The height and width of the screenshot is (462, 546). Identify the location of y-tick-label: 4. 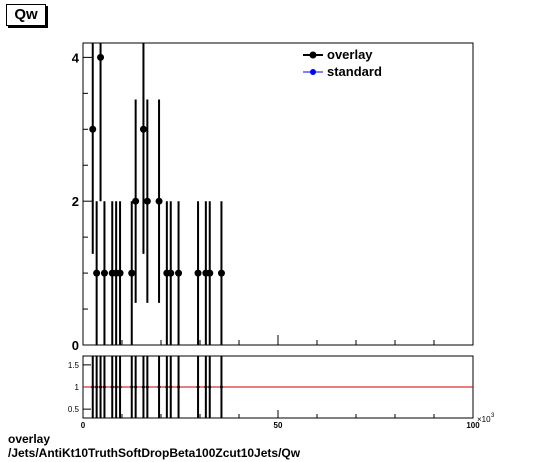
(76, 57).